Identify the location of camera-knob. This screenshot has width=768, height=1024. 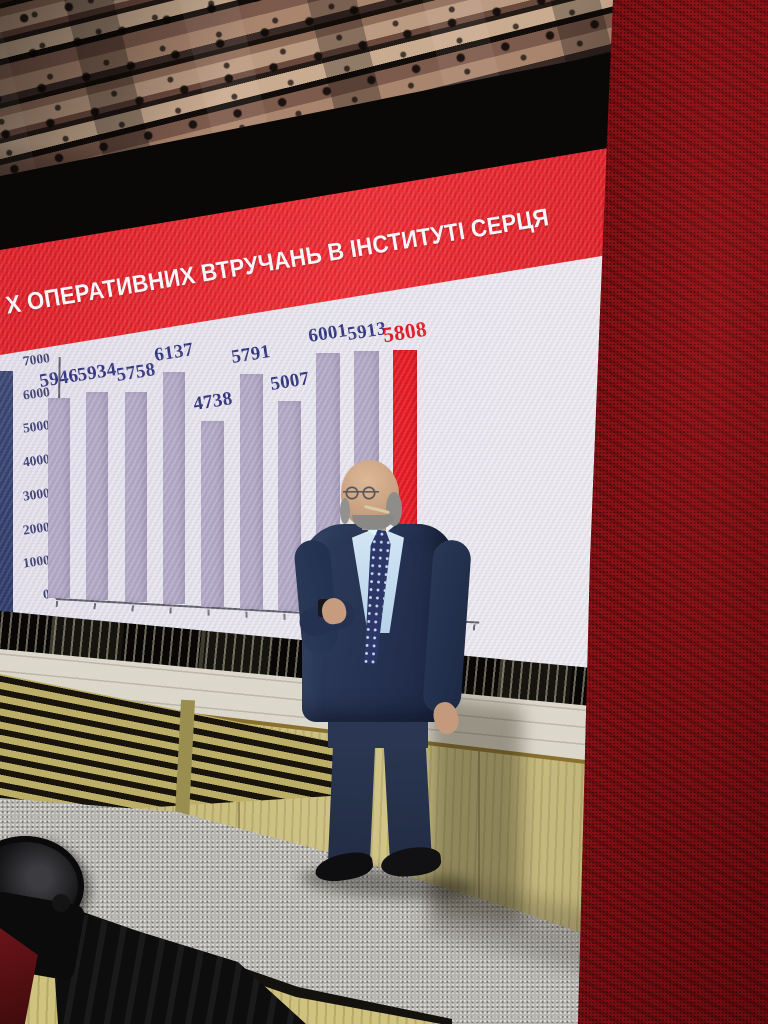
(61, 903).